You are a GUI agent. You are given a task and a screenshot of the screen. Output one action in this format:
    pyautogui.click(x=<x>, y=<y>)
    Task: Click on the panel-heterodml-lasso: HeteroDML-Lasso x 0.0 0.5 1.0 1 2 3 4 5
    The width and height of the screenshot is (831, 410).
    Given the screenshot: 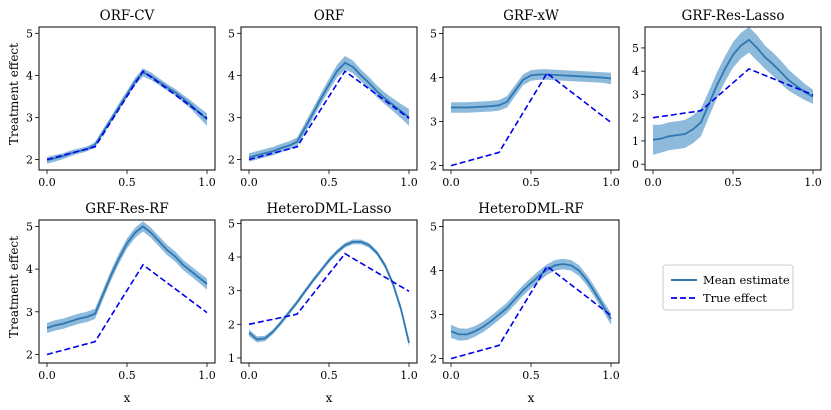 What is the action you would take?
    pyautogui.click(x=323, y=303)
    